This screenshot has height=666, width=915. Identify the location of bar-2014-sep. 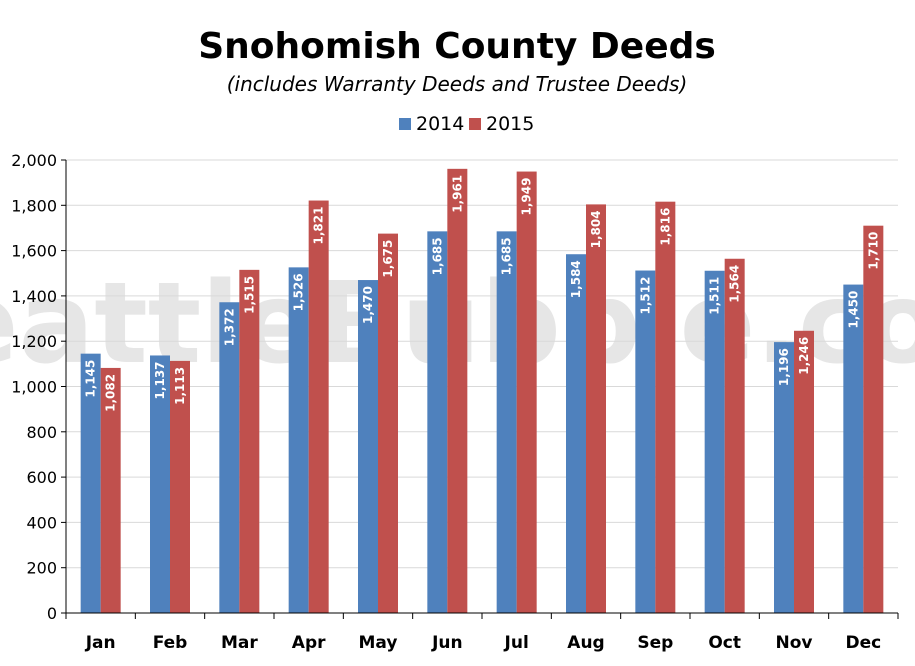
(645, 441).